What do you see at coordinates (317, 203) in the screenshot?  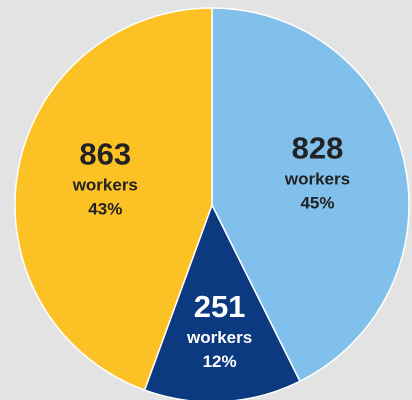 I see `percent-label: 45%` at bounding box center [317, 203].